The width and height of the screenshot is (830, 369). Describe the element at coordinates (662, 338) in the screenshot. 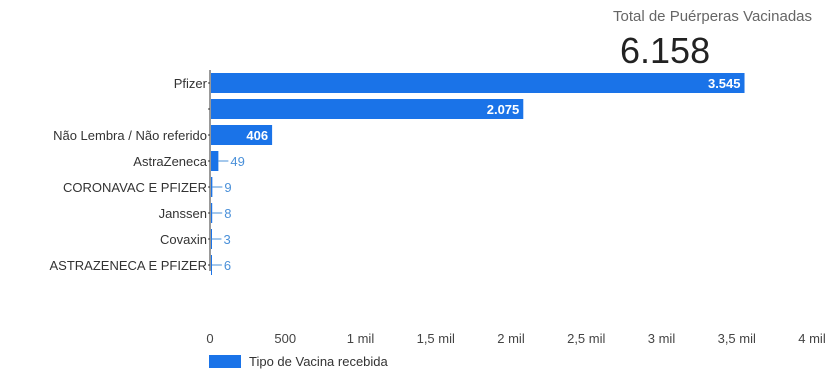

I see `x-tick-label: 3 mil` at that location.